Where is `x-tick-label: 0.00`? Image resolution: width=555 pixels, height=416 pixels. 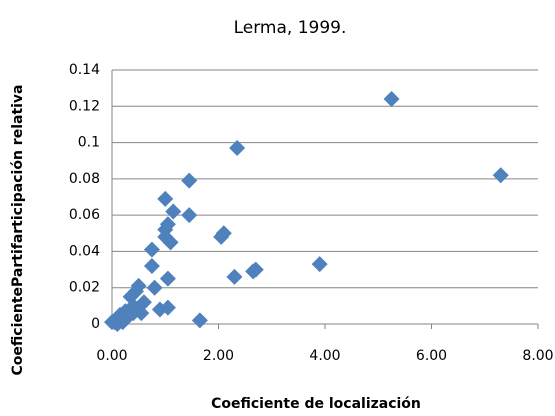 x-tick-label: 0.00 is located at coordinates (111, 356).